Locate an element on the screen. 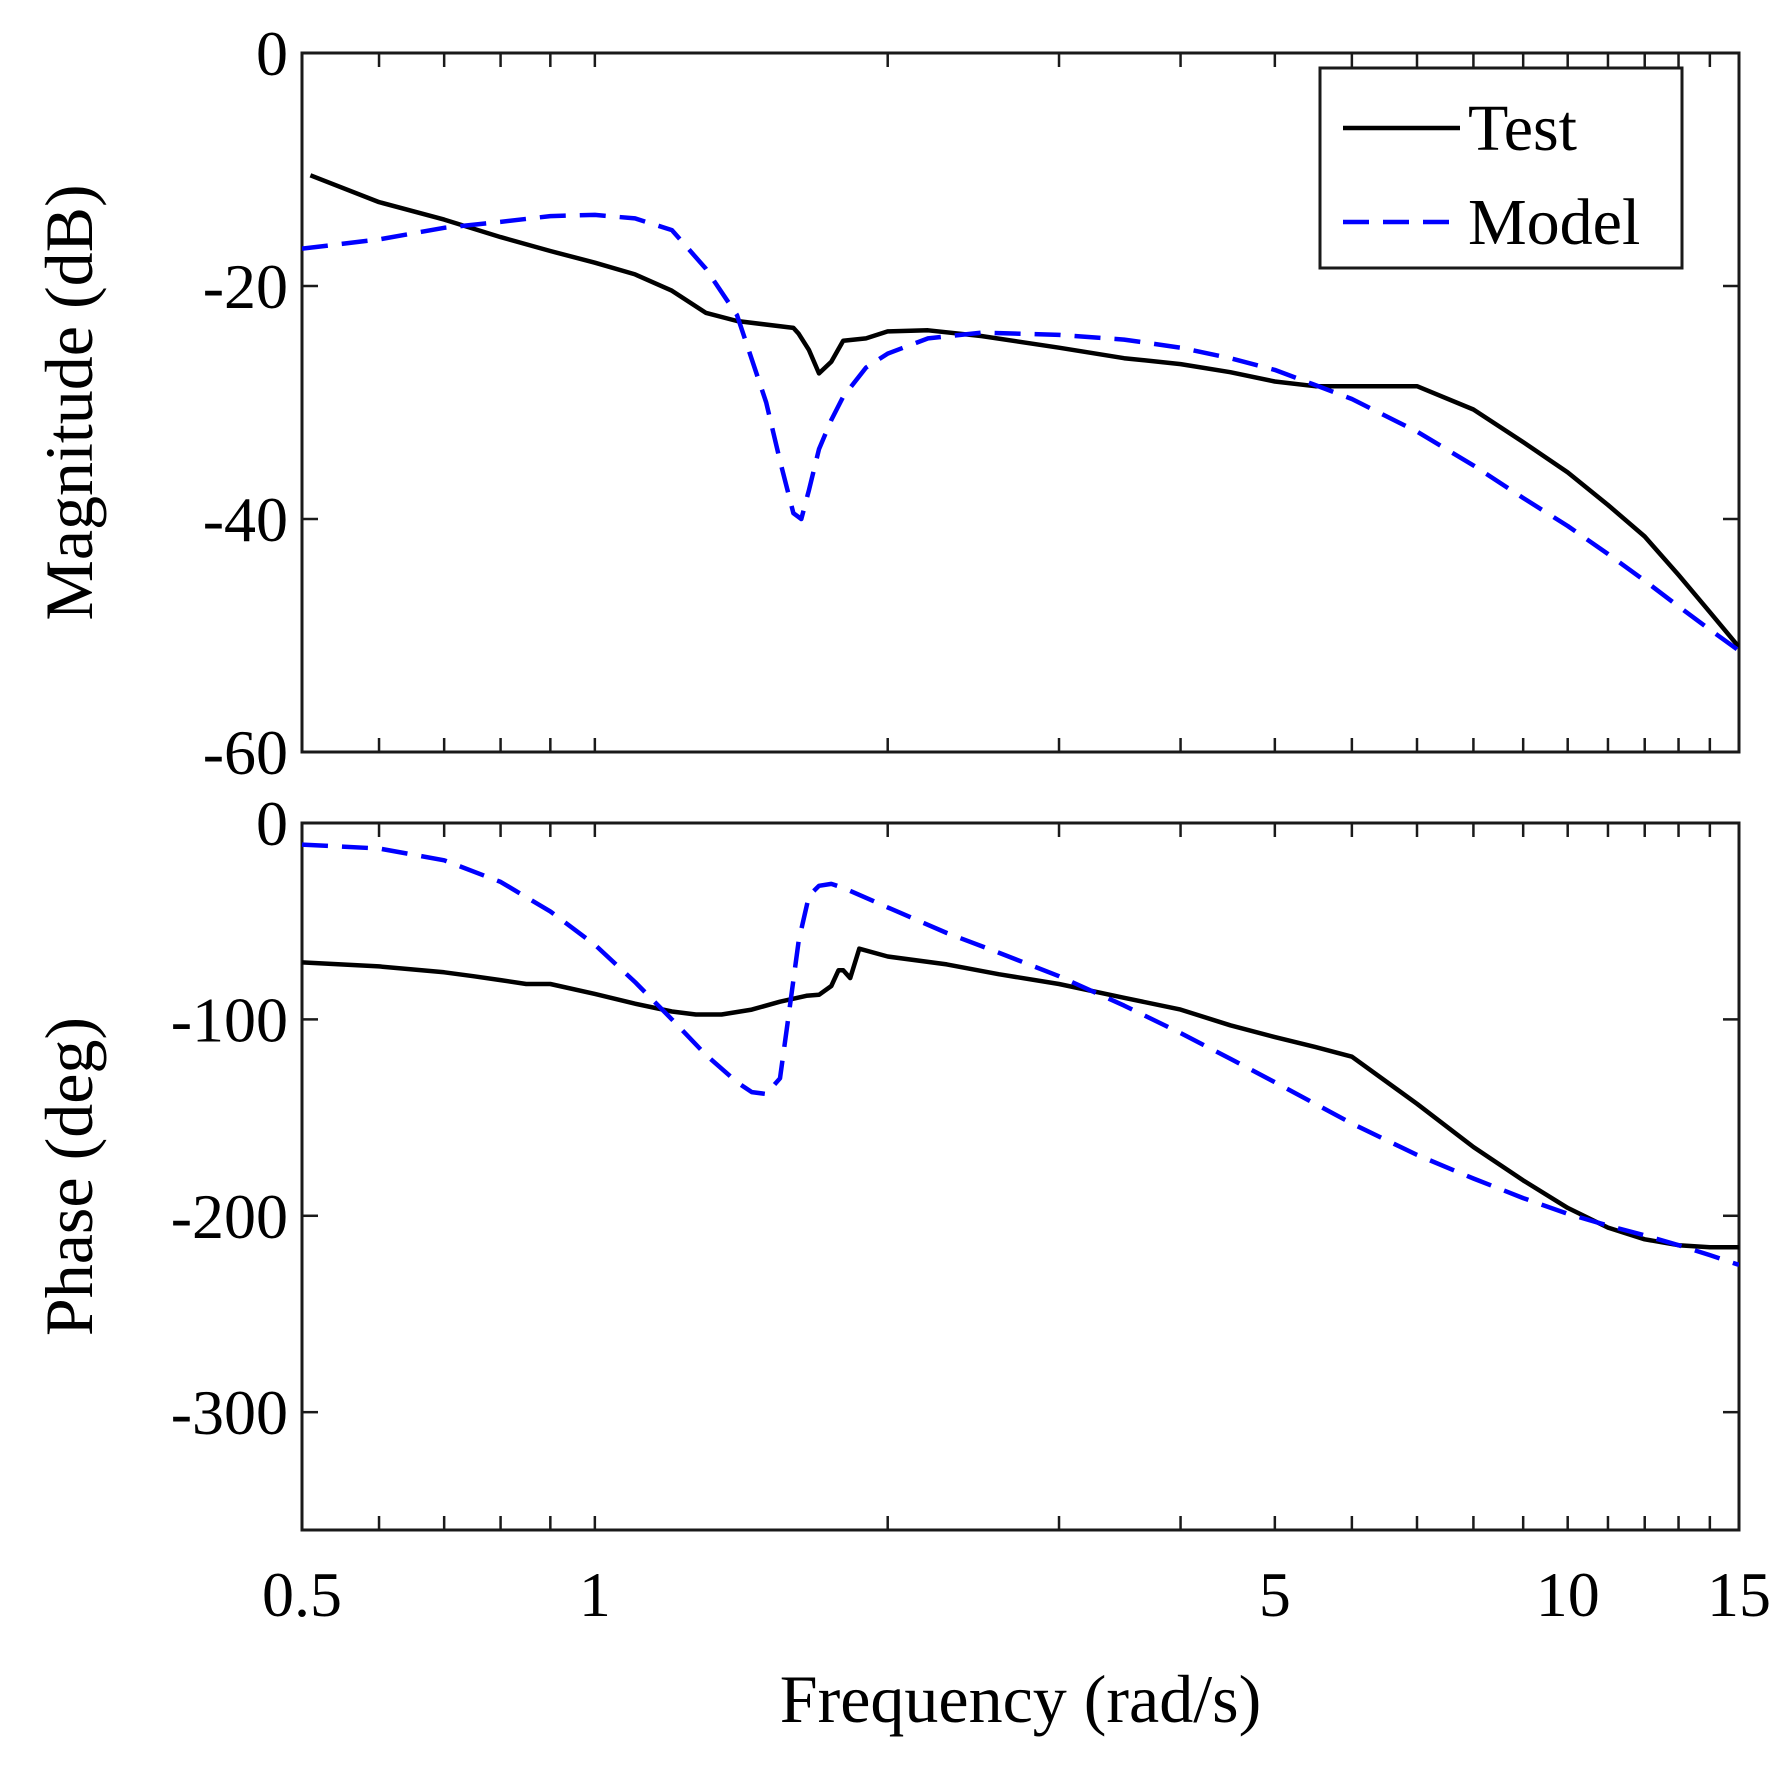 The image size is (1790, 1768). x-axis-label: Frequency (rad/s) is located at coordinates (1020, 1699).